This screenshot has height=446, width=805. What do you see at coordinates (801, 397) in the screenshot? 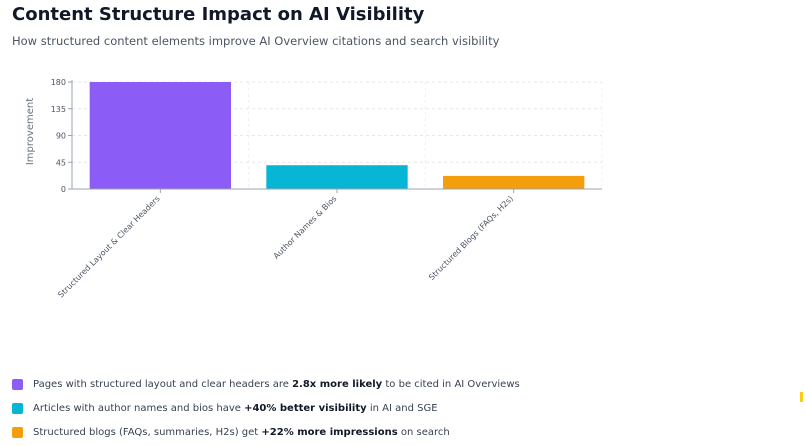
I see `edge-marker` at bounding box center [801, 397].